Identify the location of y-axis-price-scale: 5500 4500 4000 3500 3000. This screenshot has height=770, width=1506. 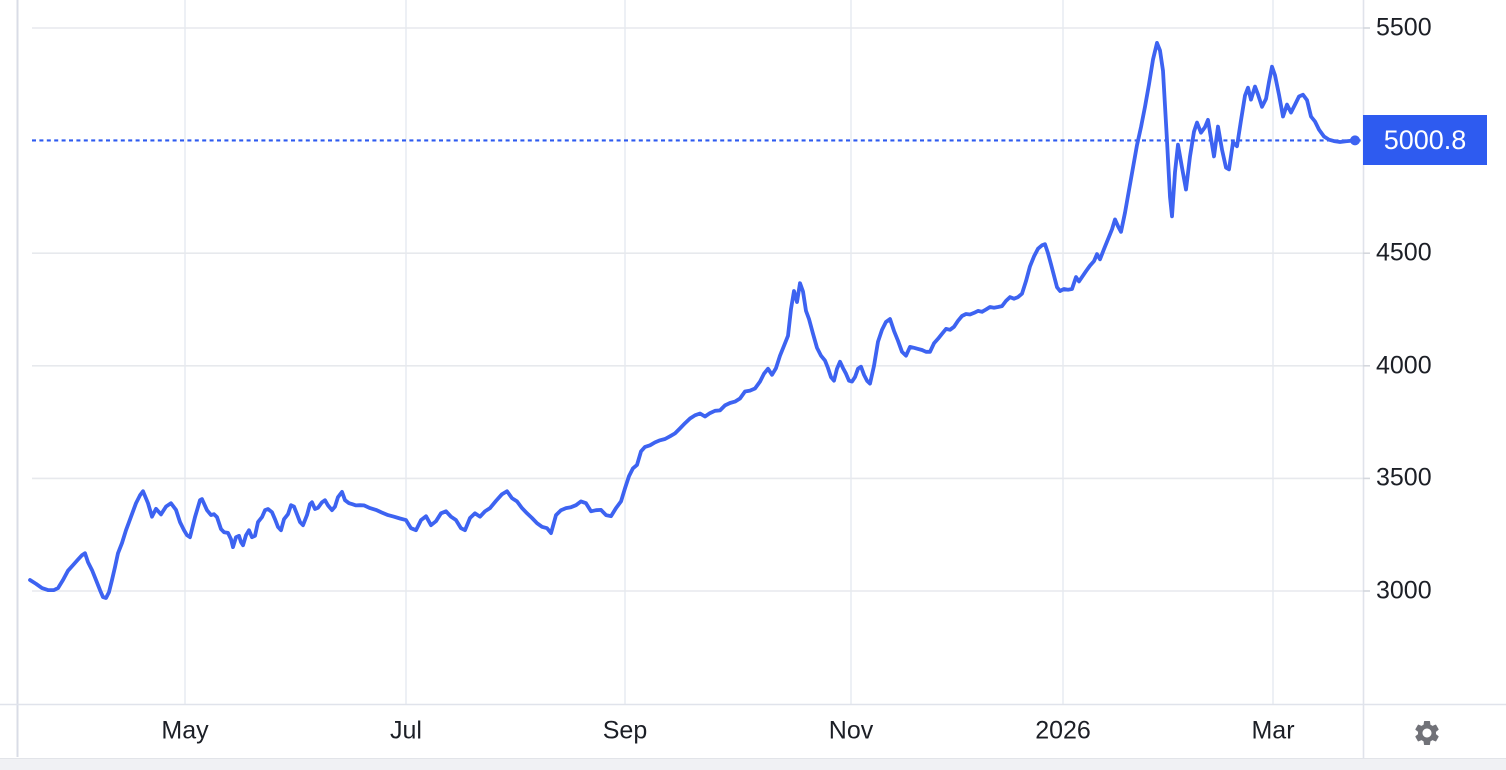
(1434, 352).